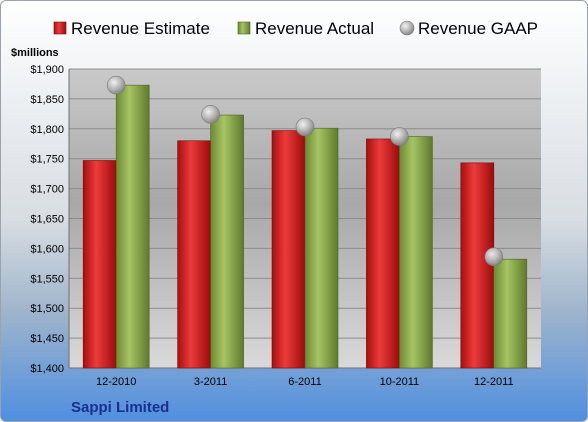  Describe the element at coordinates (140, 28) in the screenshot. I see `legend-label: Revenue Estimate` at that location.